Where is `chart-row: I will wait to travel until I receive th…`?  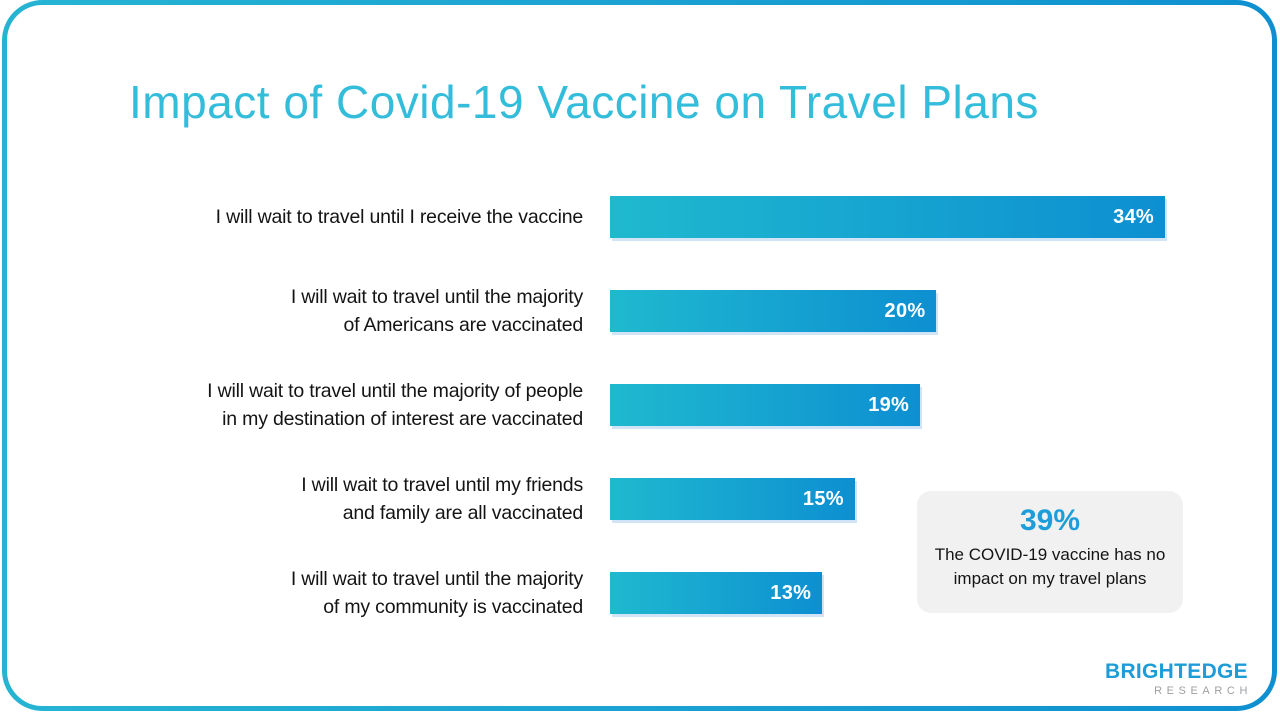 chart-row: I will wait to travel until I receive th… is located at coordinates (647, 217).